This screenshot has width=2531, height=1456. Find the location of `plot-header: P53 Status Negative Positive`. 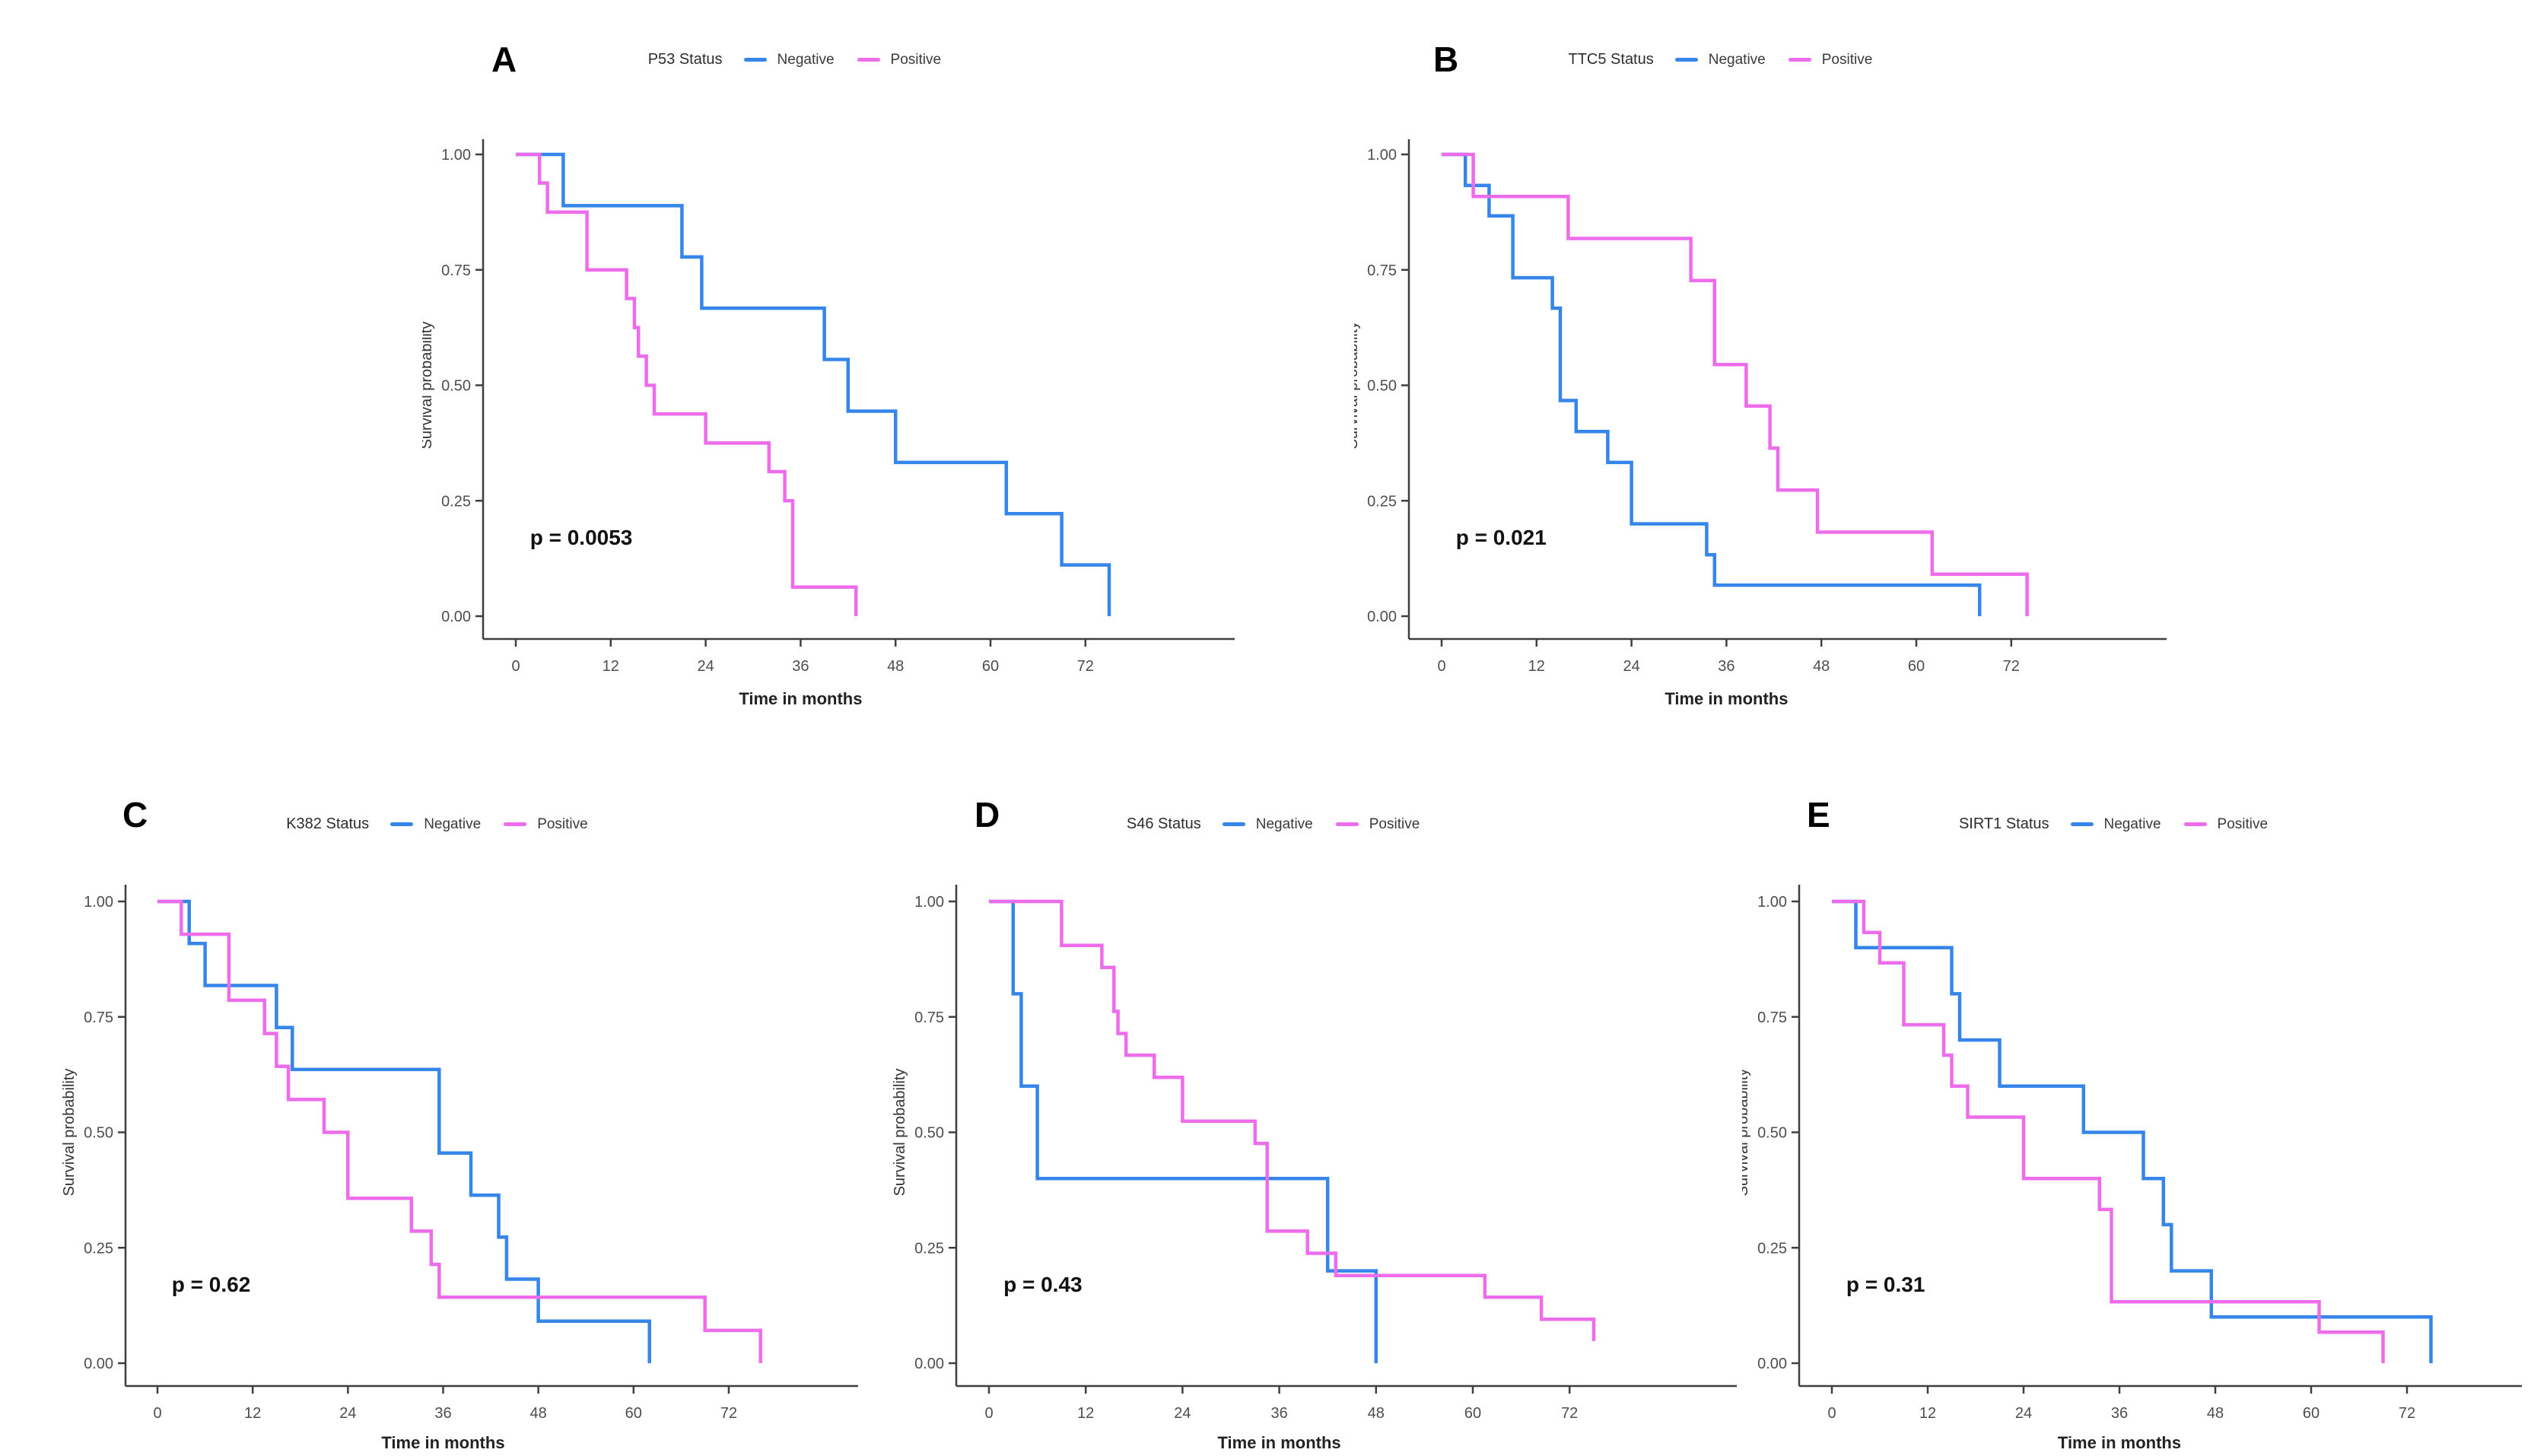

plot-header: P53 Status Negative Positive is located at coordinates (800, 60).